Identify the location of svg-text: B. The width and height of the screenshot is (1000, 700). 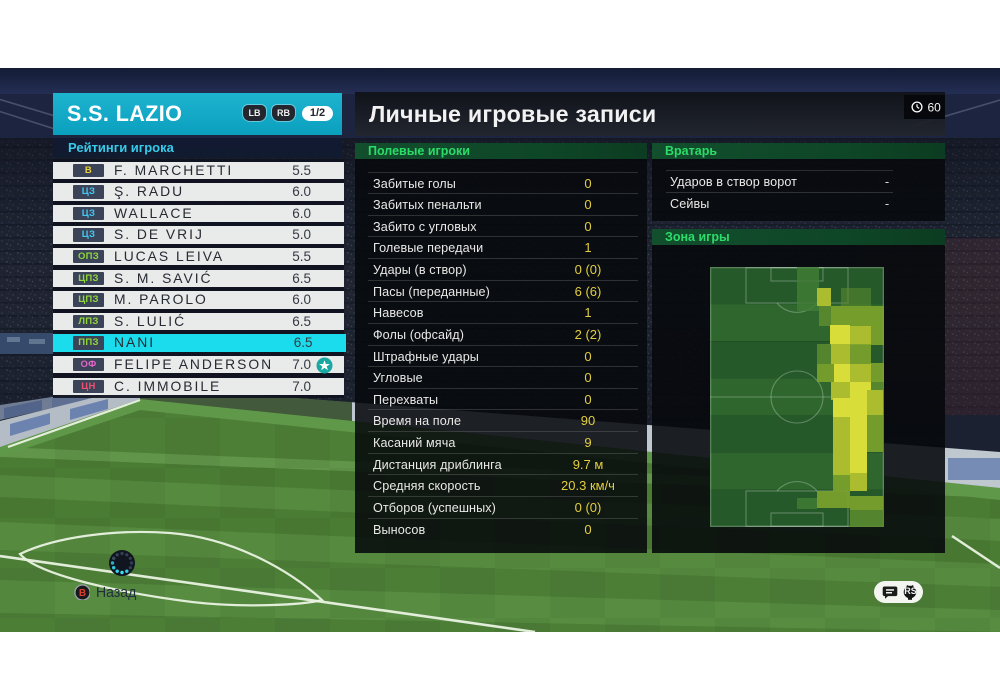
(82, 593).